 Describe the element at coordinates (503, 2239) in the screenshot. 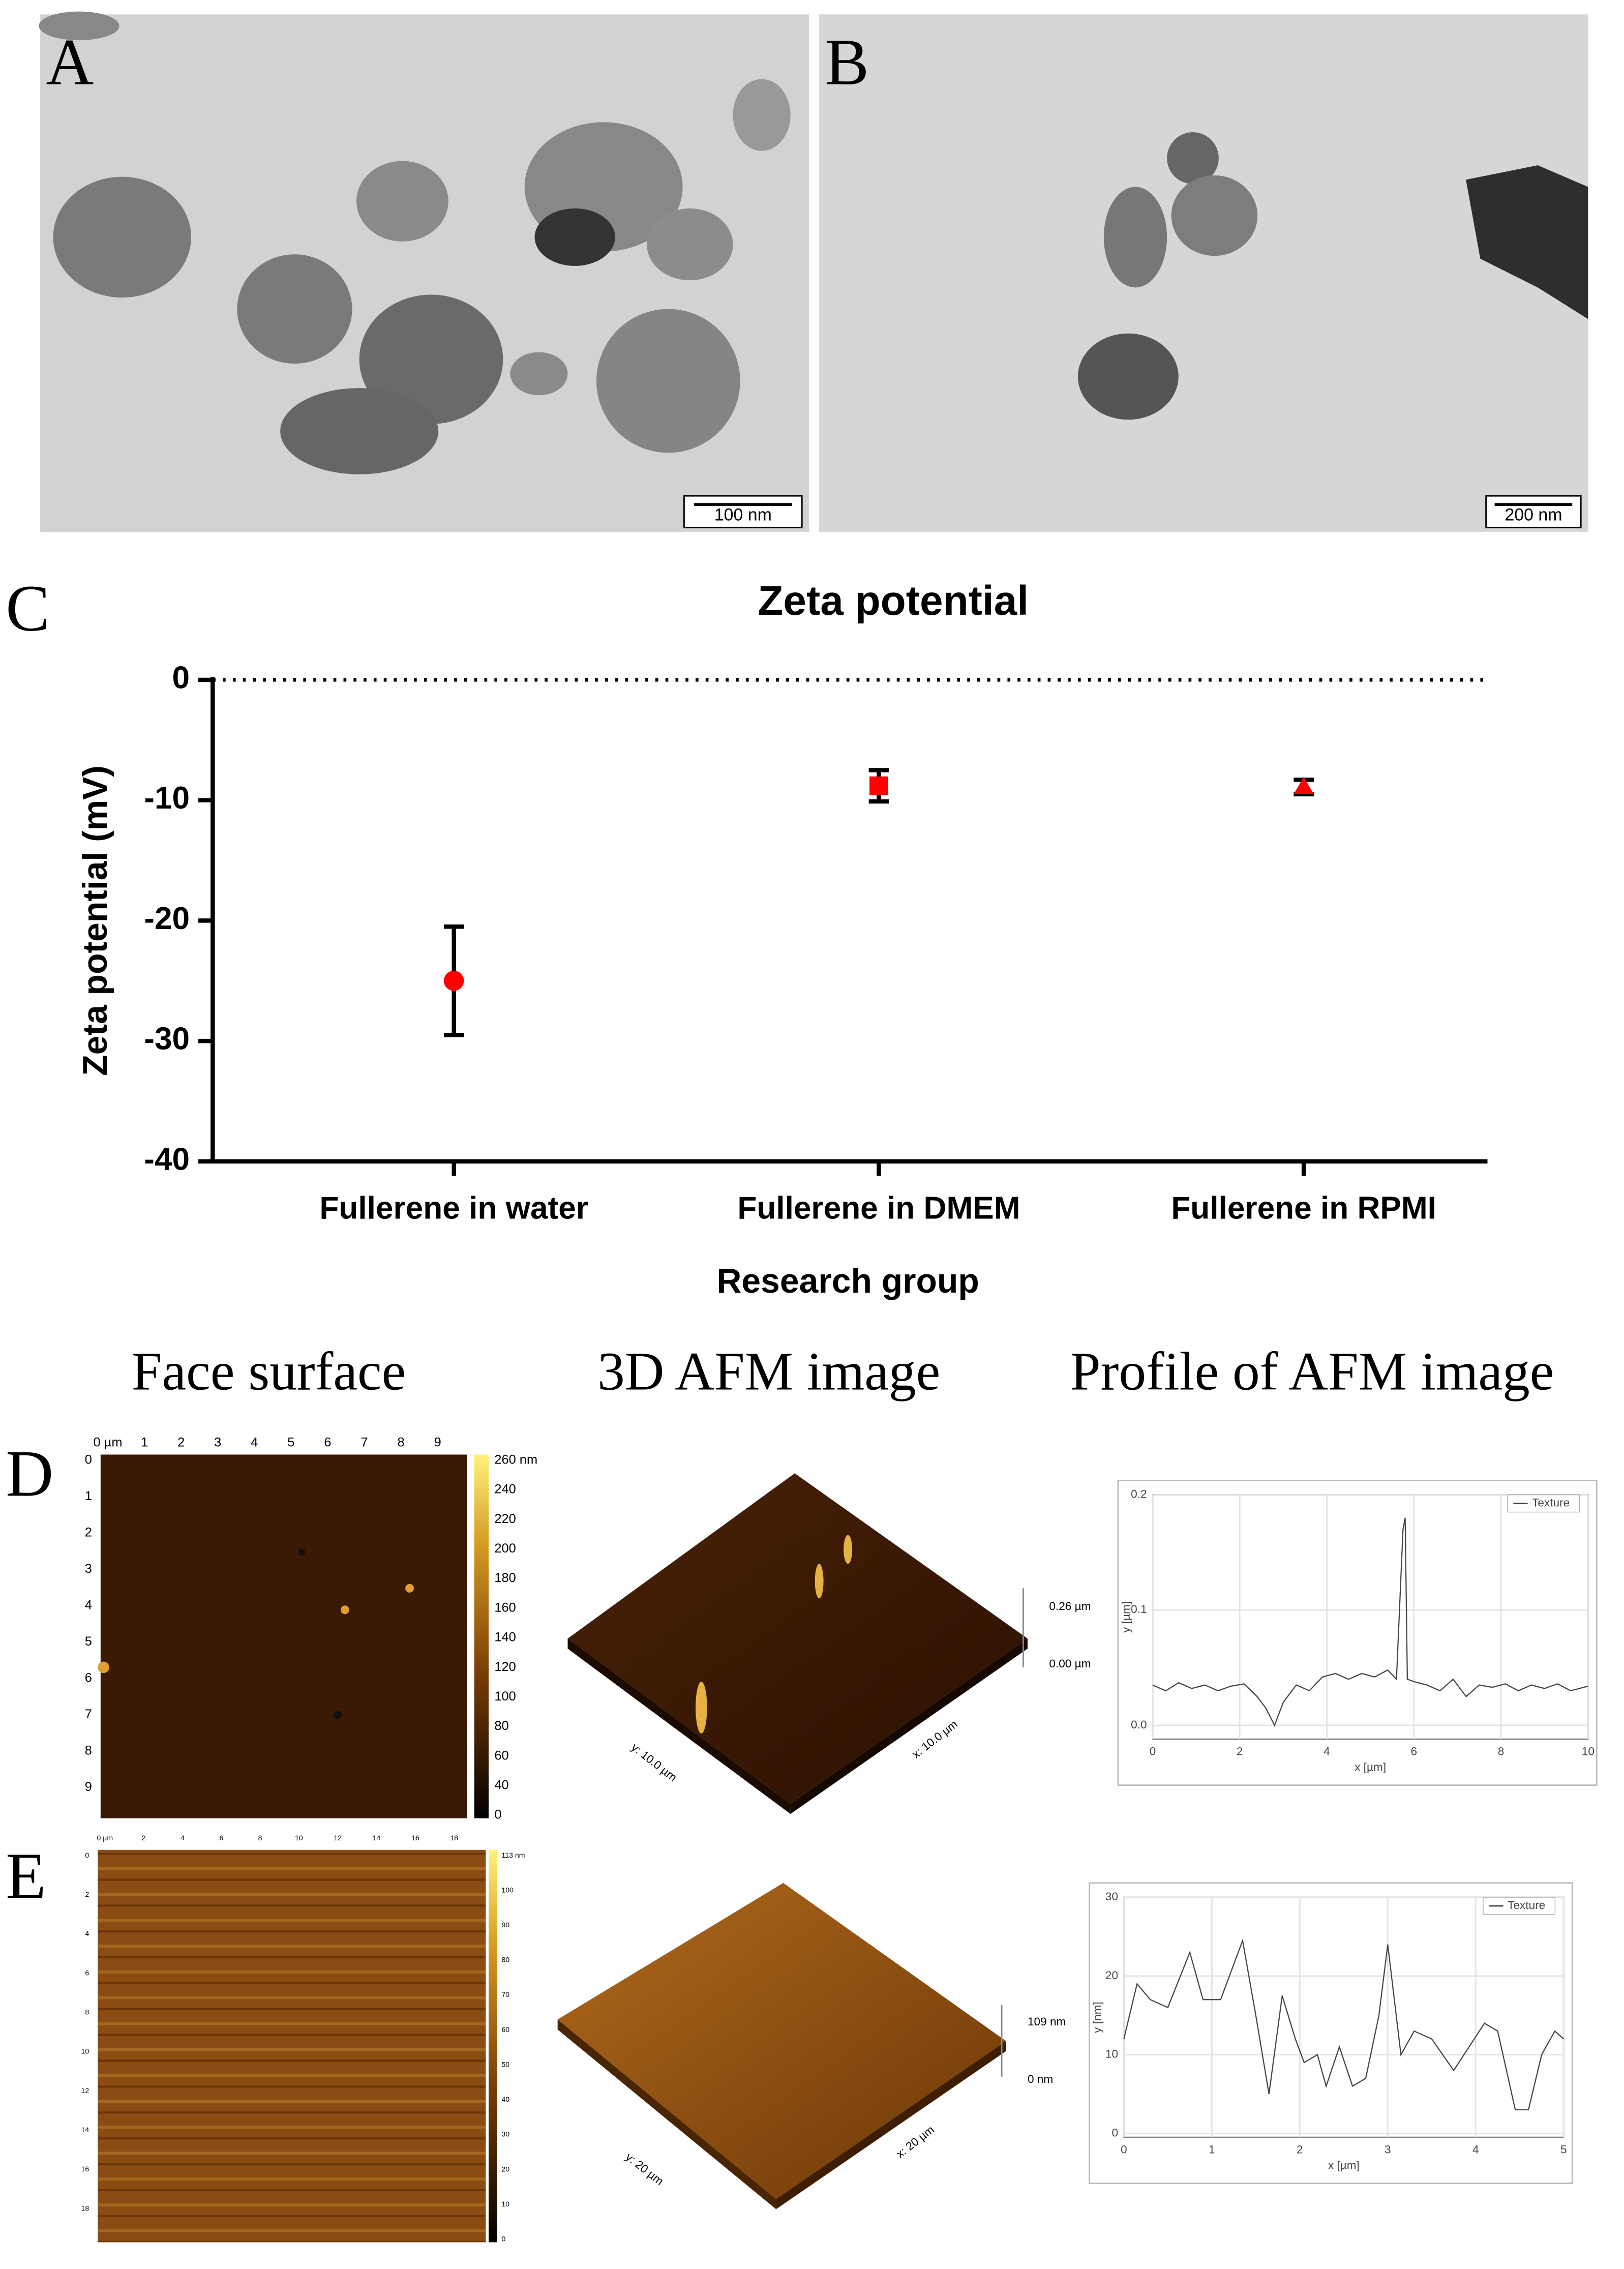

I see `colorbar-label: 0` at that location.